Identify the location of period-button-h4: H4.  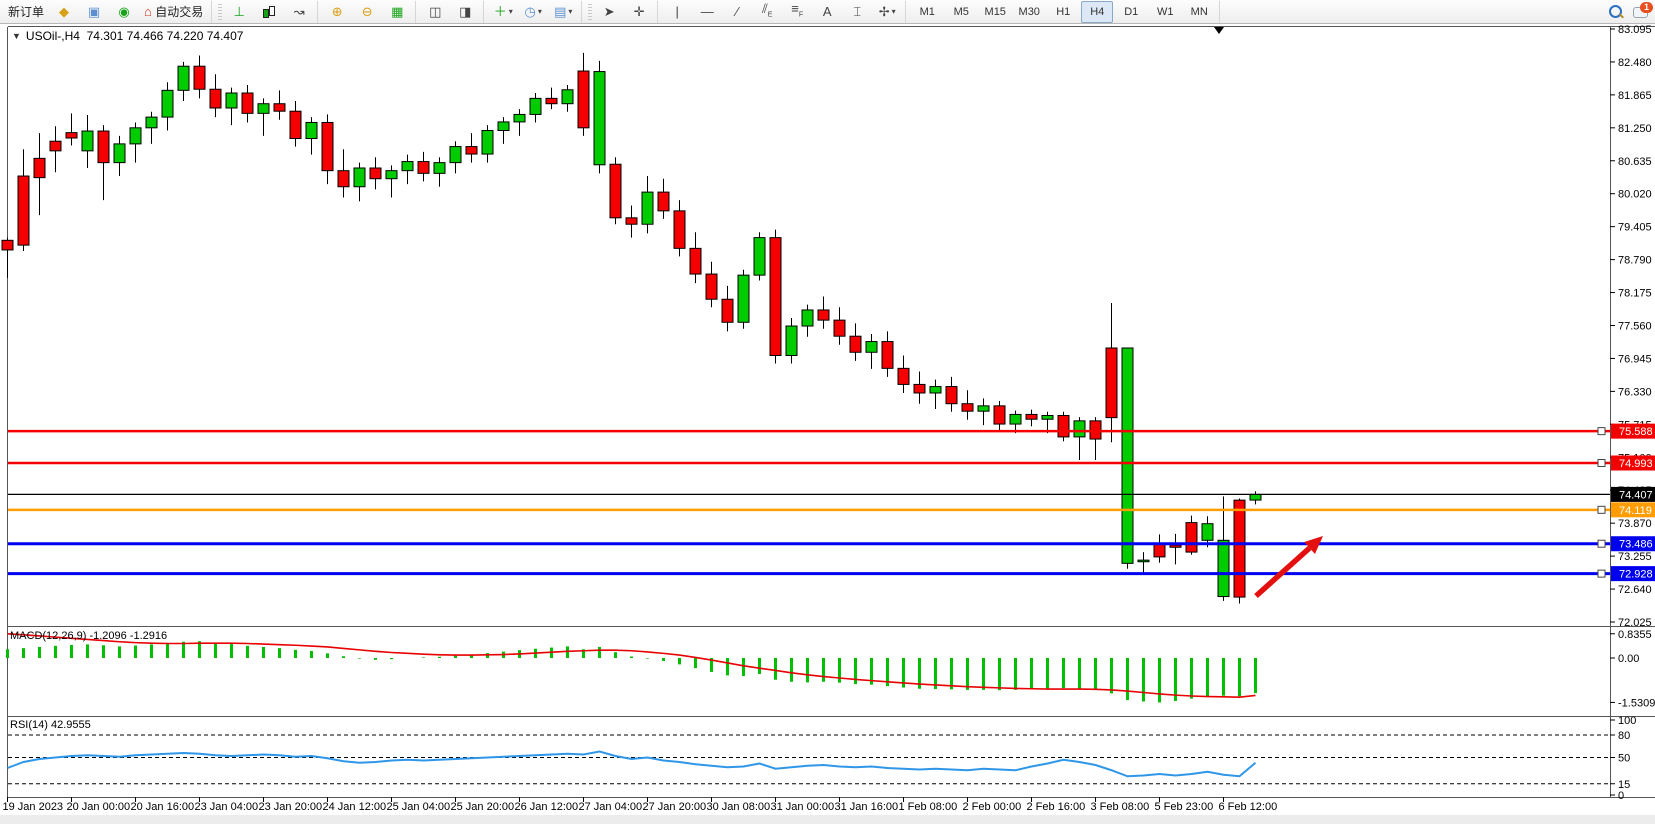
(1097, 11).